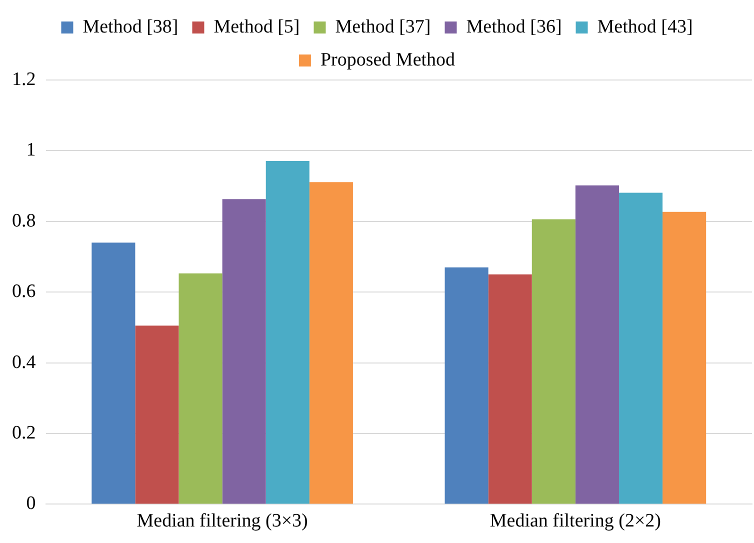 The height and width of the screenshot is (543, 754). What do you see at coordinates (130, 27) in the screenshot?
I see `legend-label: Method [38]` at bounding box center [130, 27].